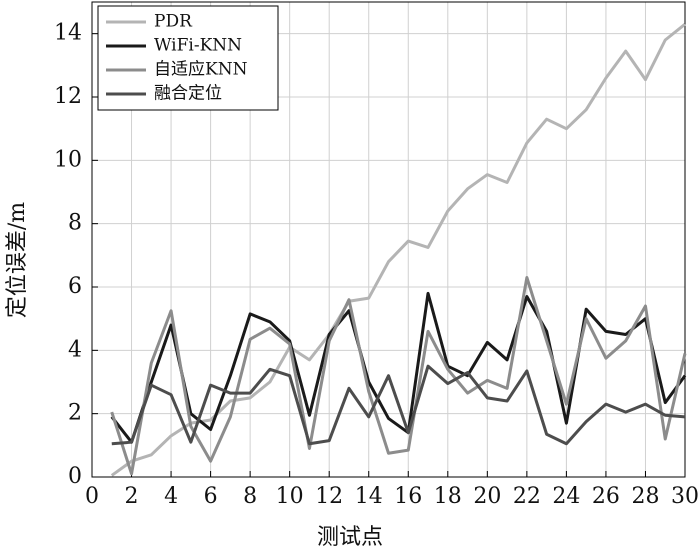 Image resolution: width=700 pixels, height=556 pixels. I want to click on x-tick-label: 10, so click(290, 496).